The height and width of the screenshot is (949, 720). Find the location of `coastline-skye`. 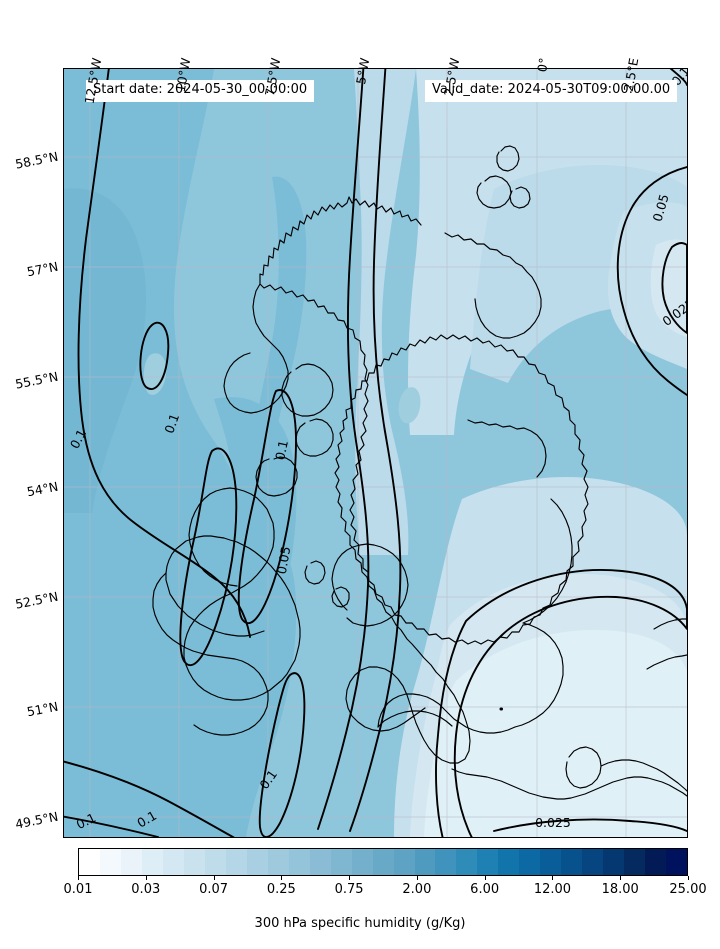

coastline-skye is located at coordinates (307, 390).